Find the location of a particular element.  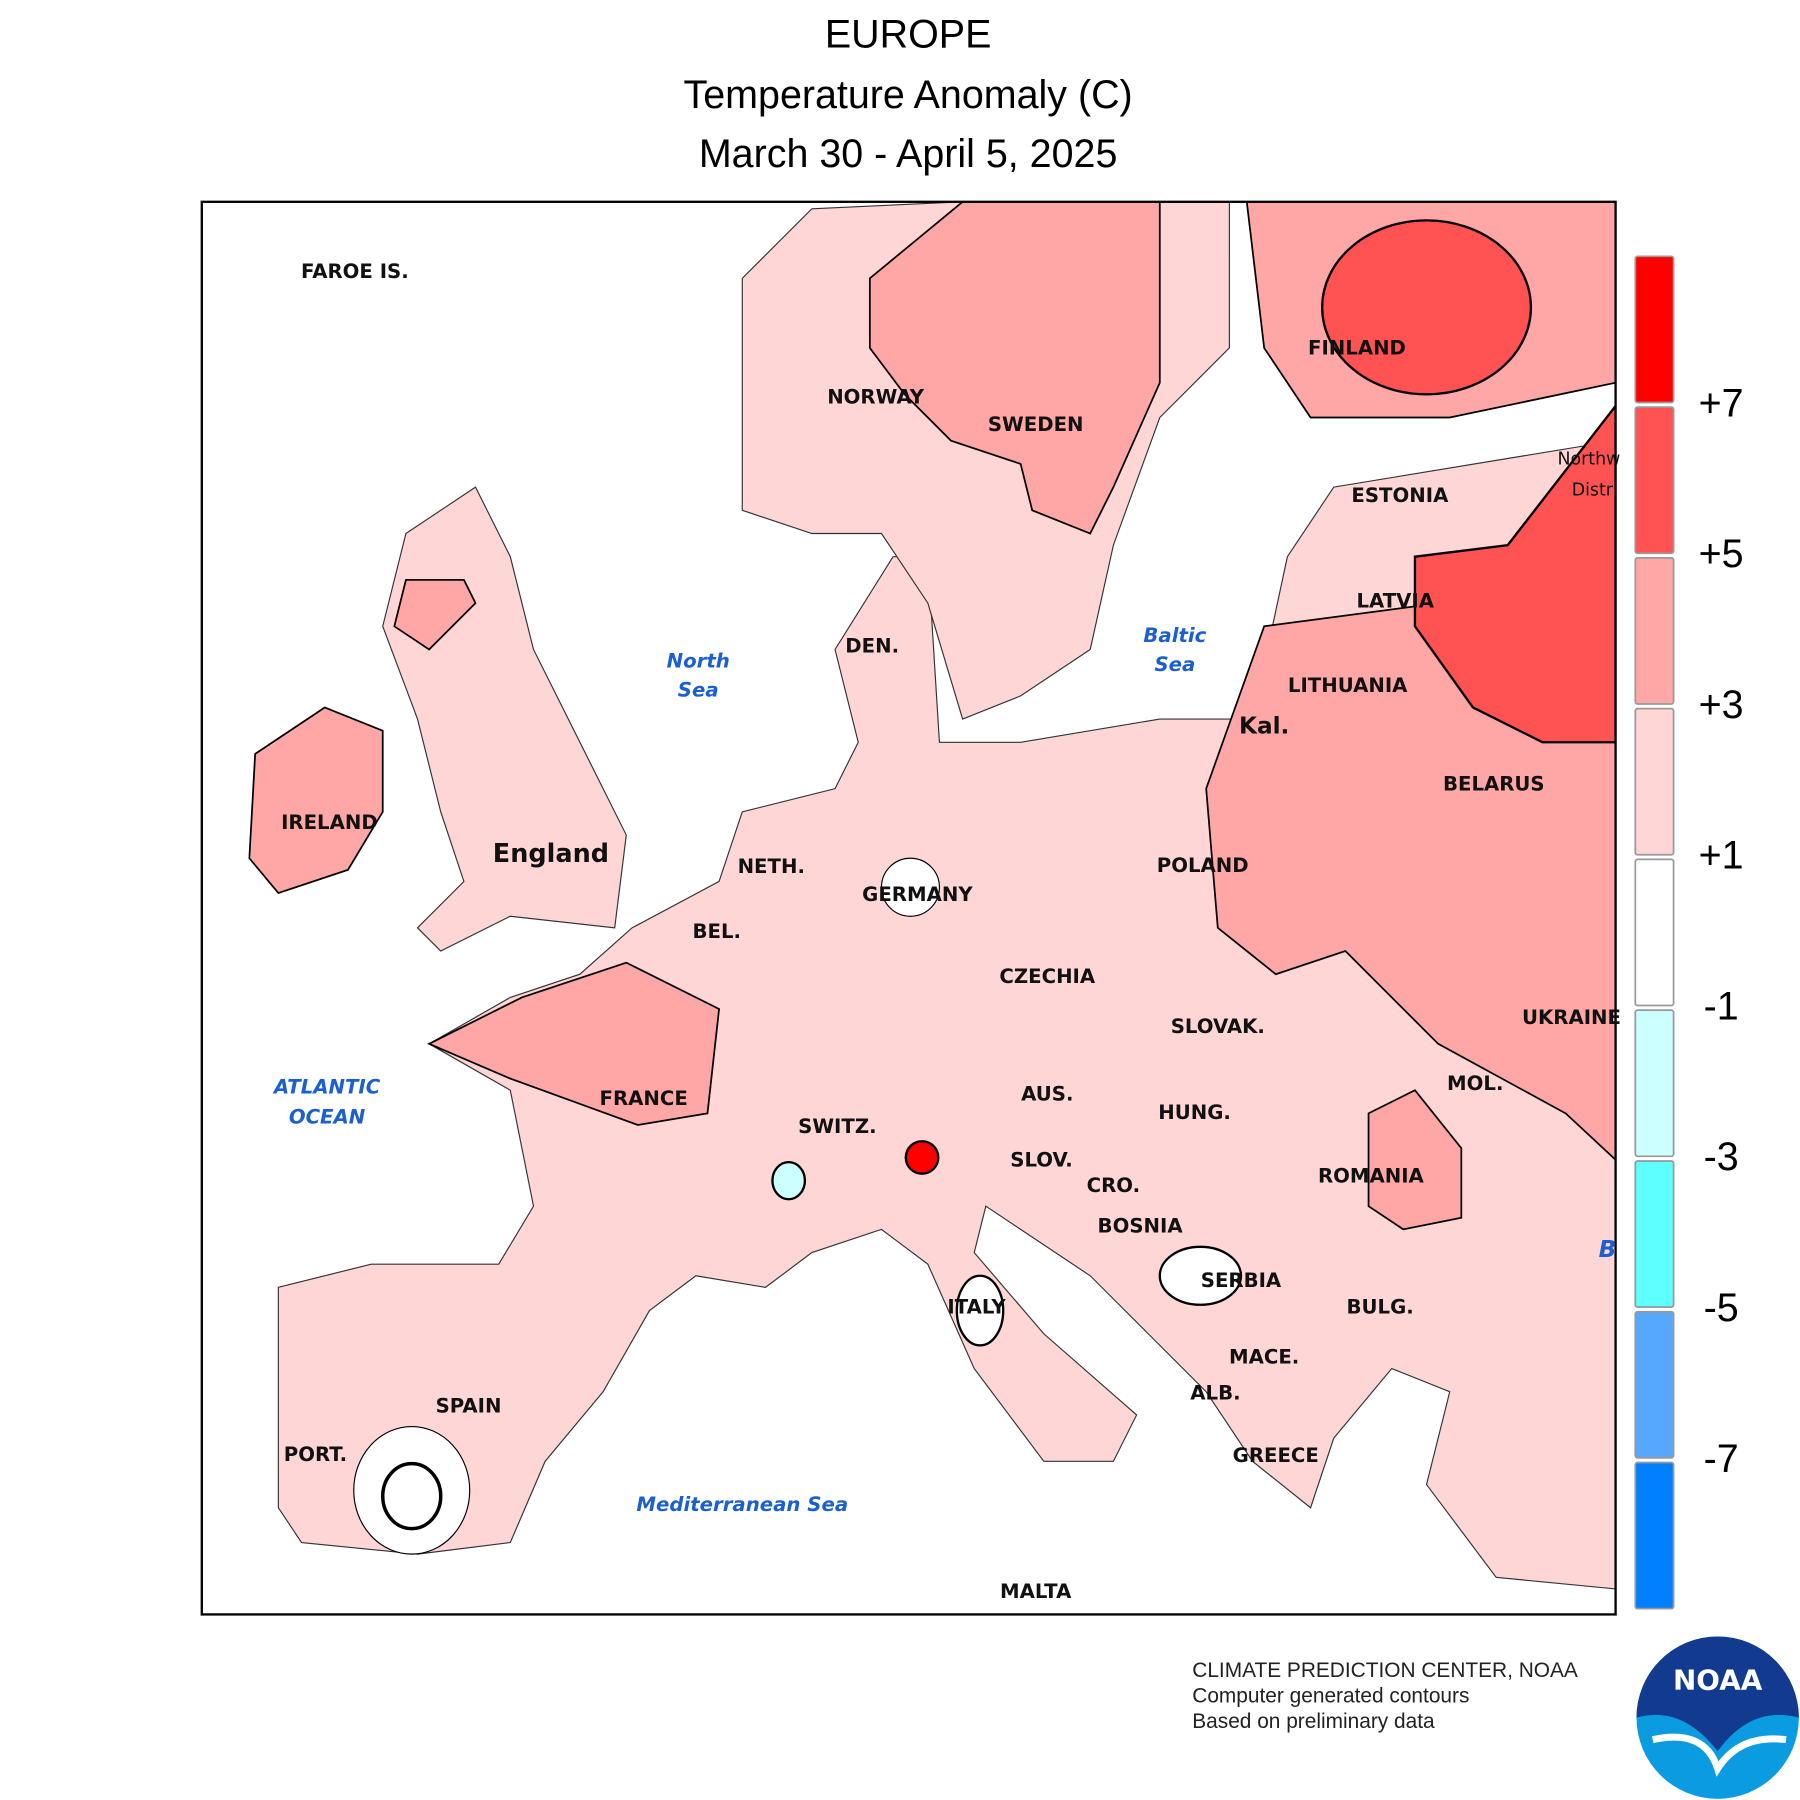

legend-label: +7 is located at coordinates (1721, 403).